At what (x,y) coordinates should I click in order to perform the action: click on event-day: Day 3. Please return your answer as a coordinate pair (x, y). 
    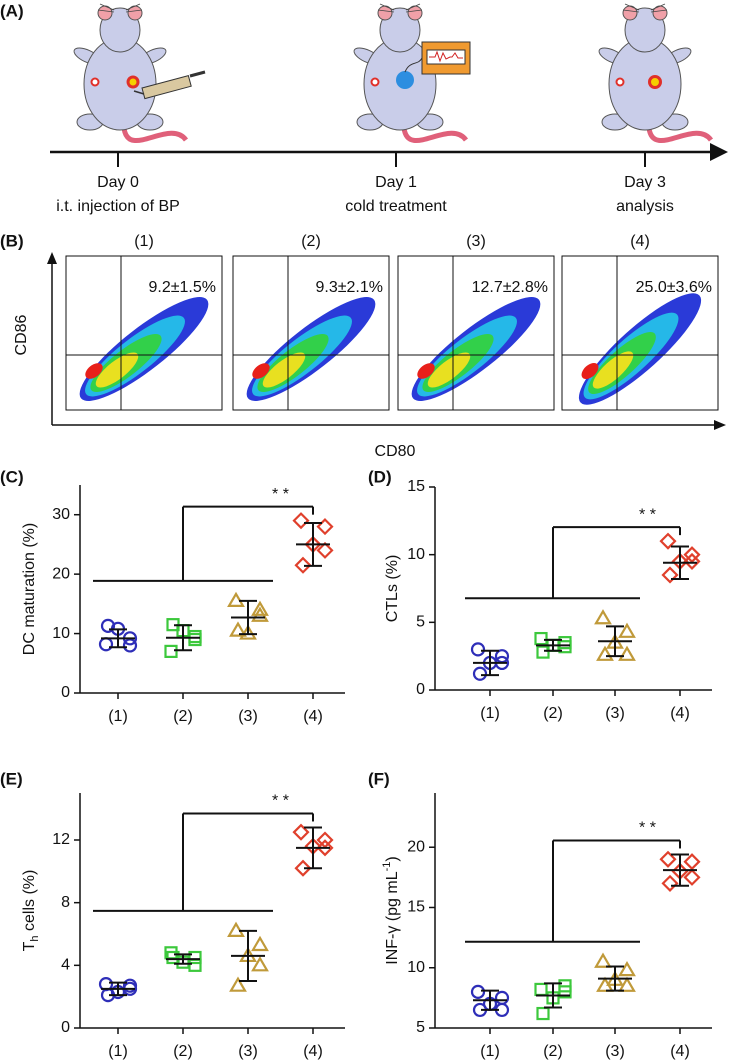
    Looking at the image, I should click on (645, 182).